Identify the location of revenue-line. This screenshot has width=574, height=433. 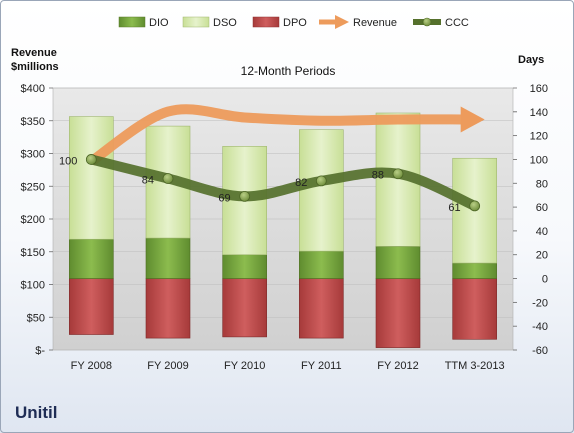
(275, 135).